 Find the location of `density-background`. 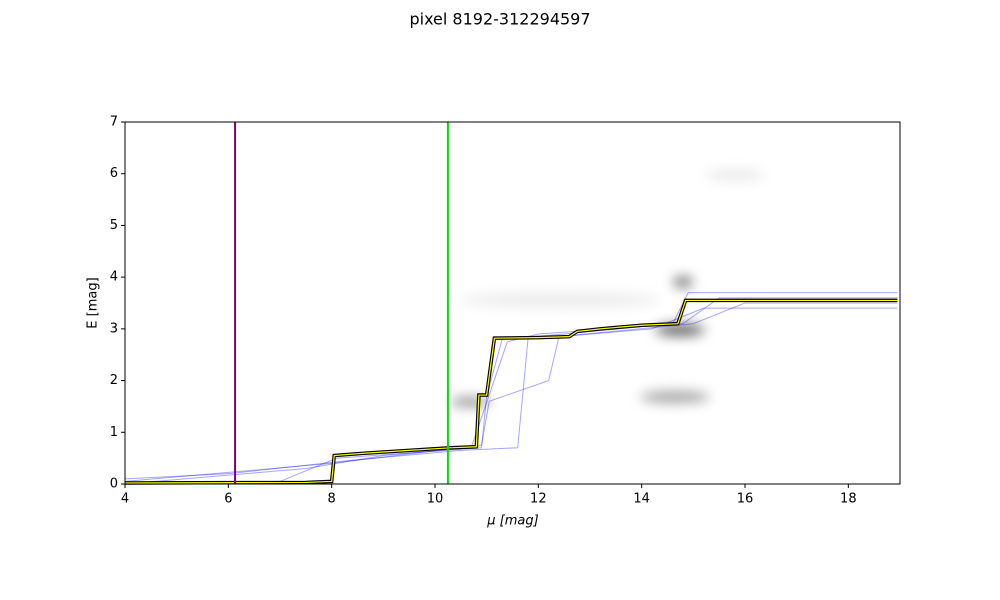

density-background is located at coordinates (607, 288).